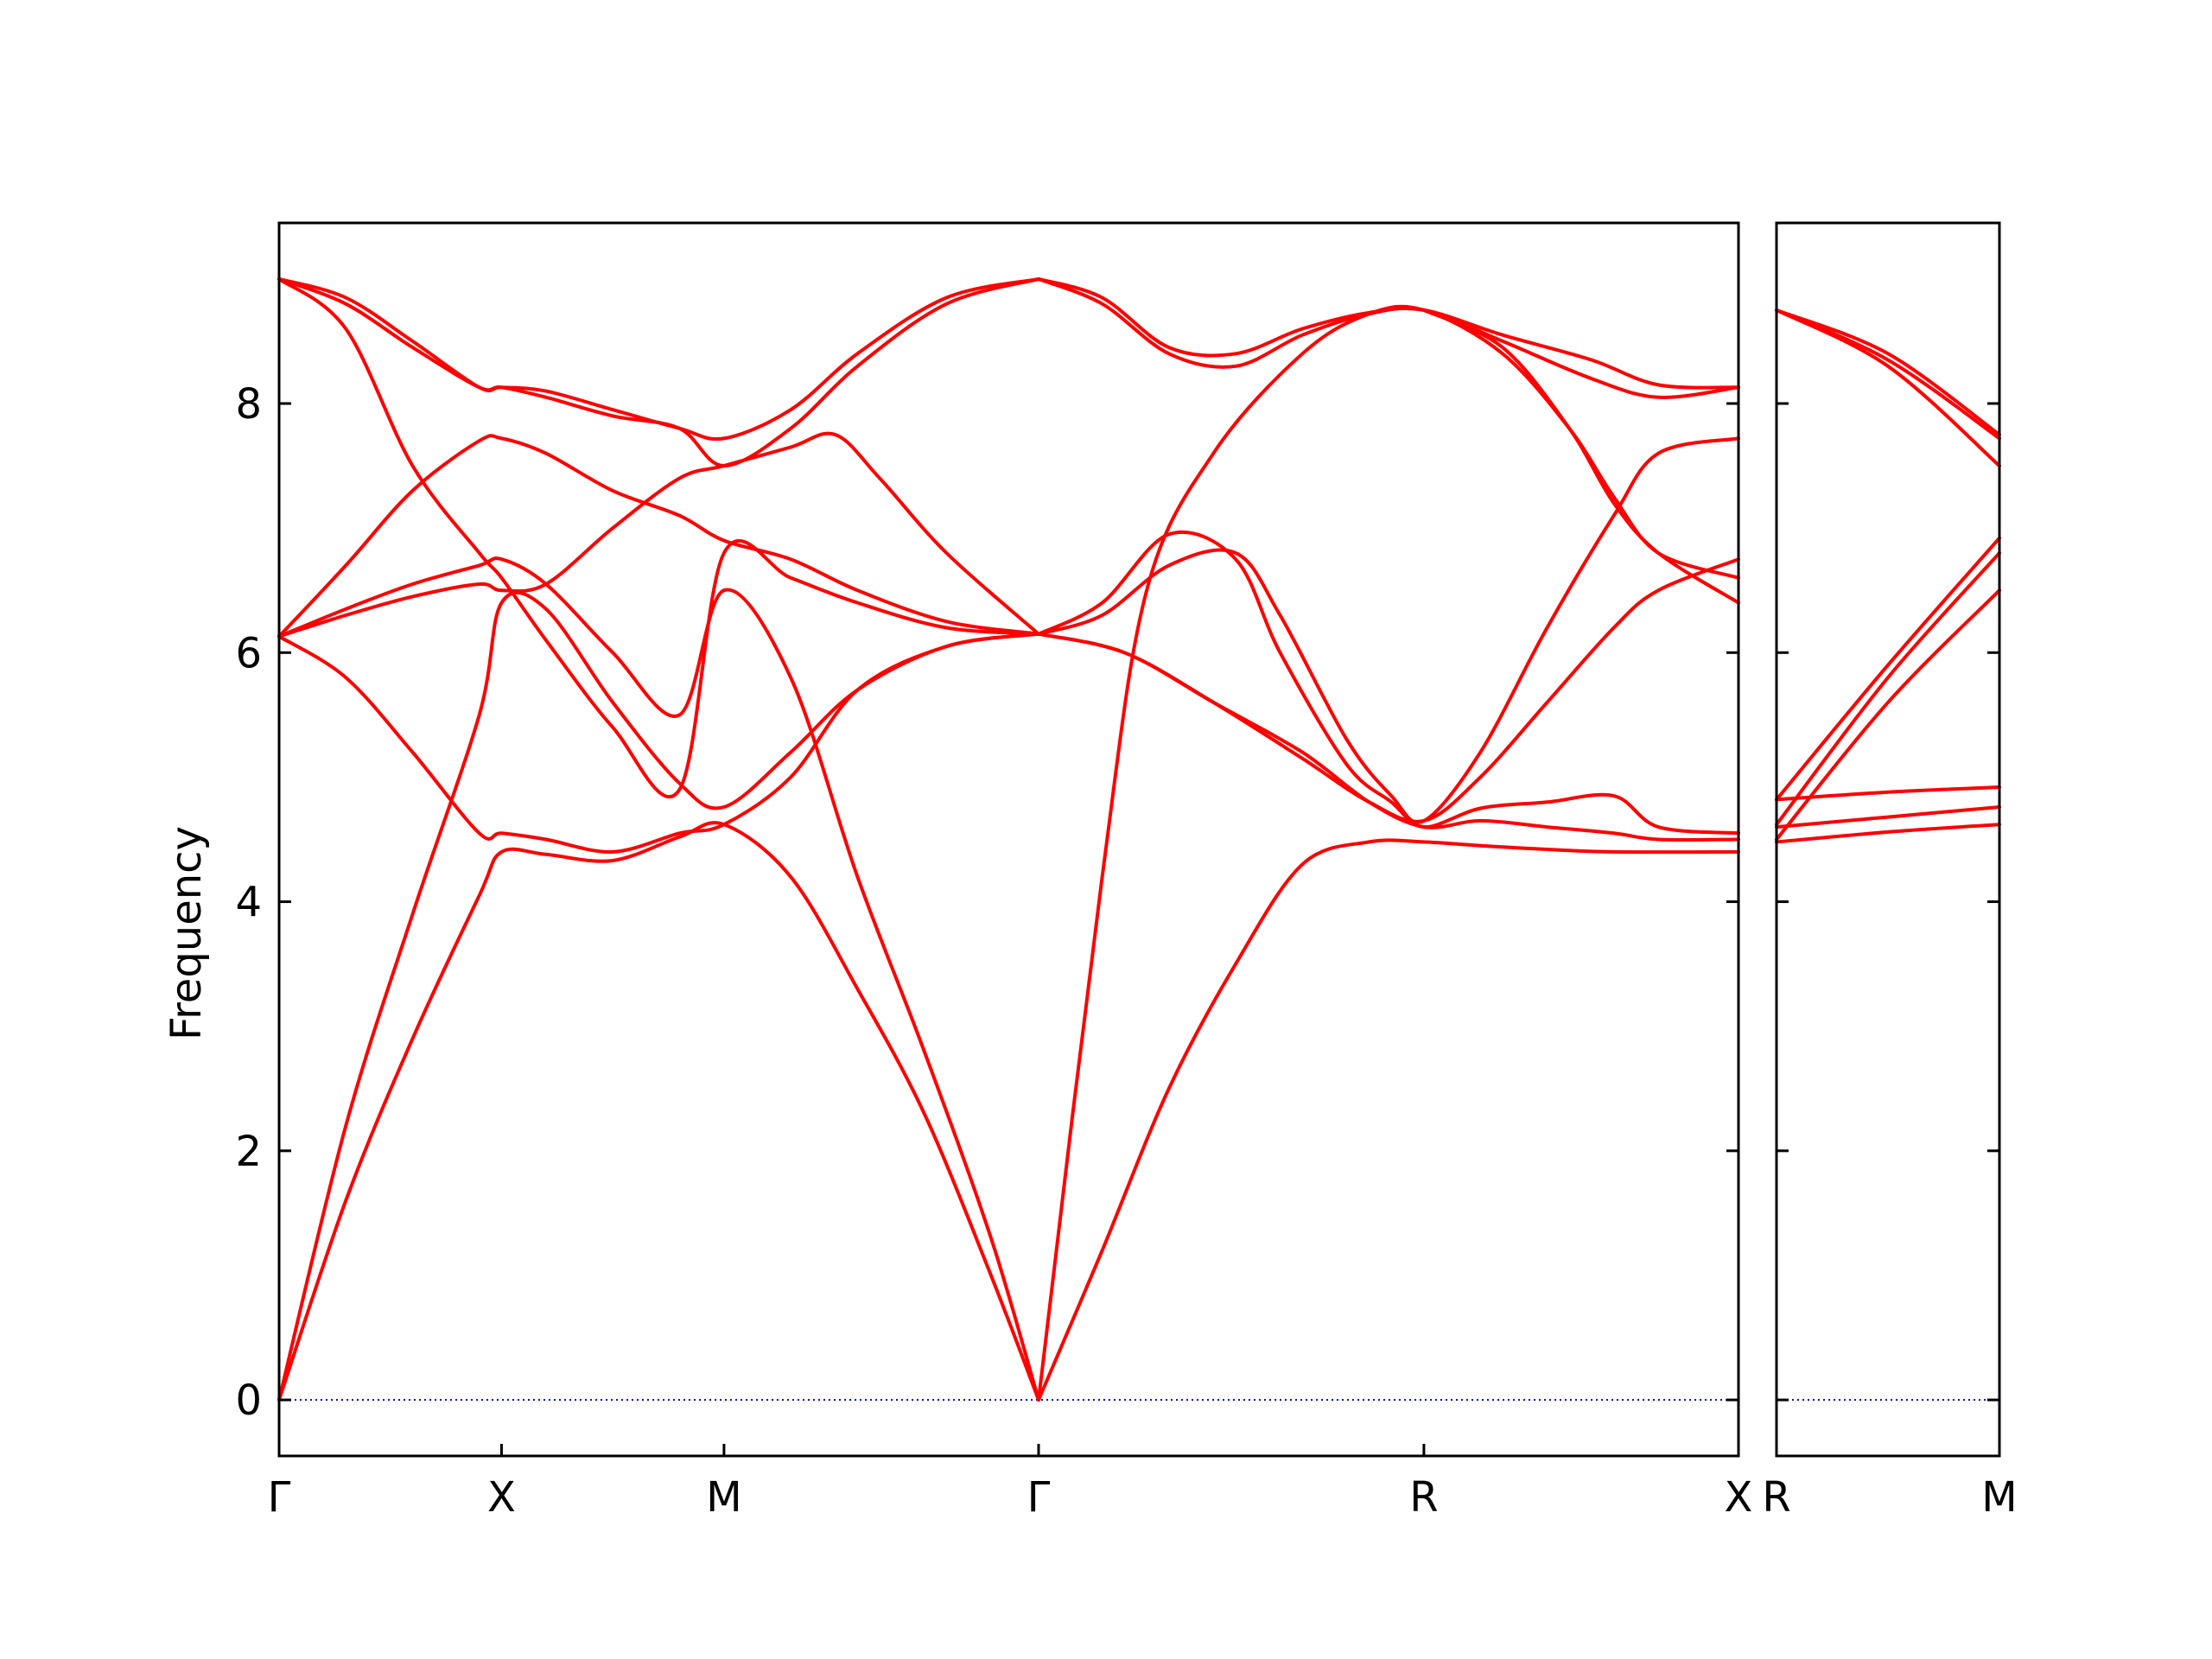  Describe the element at coordinates (248, 1152) in the screenshot. I see `ytick-label: 2` at that location.